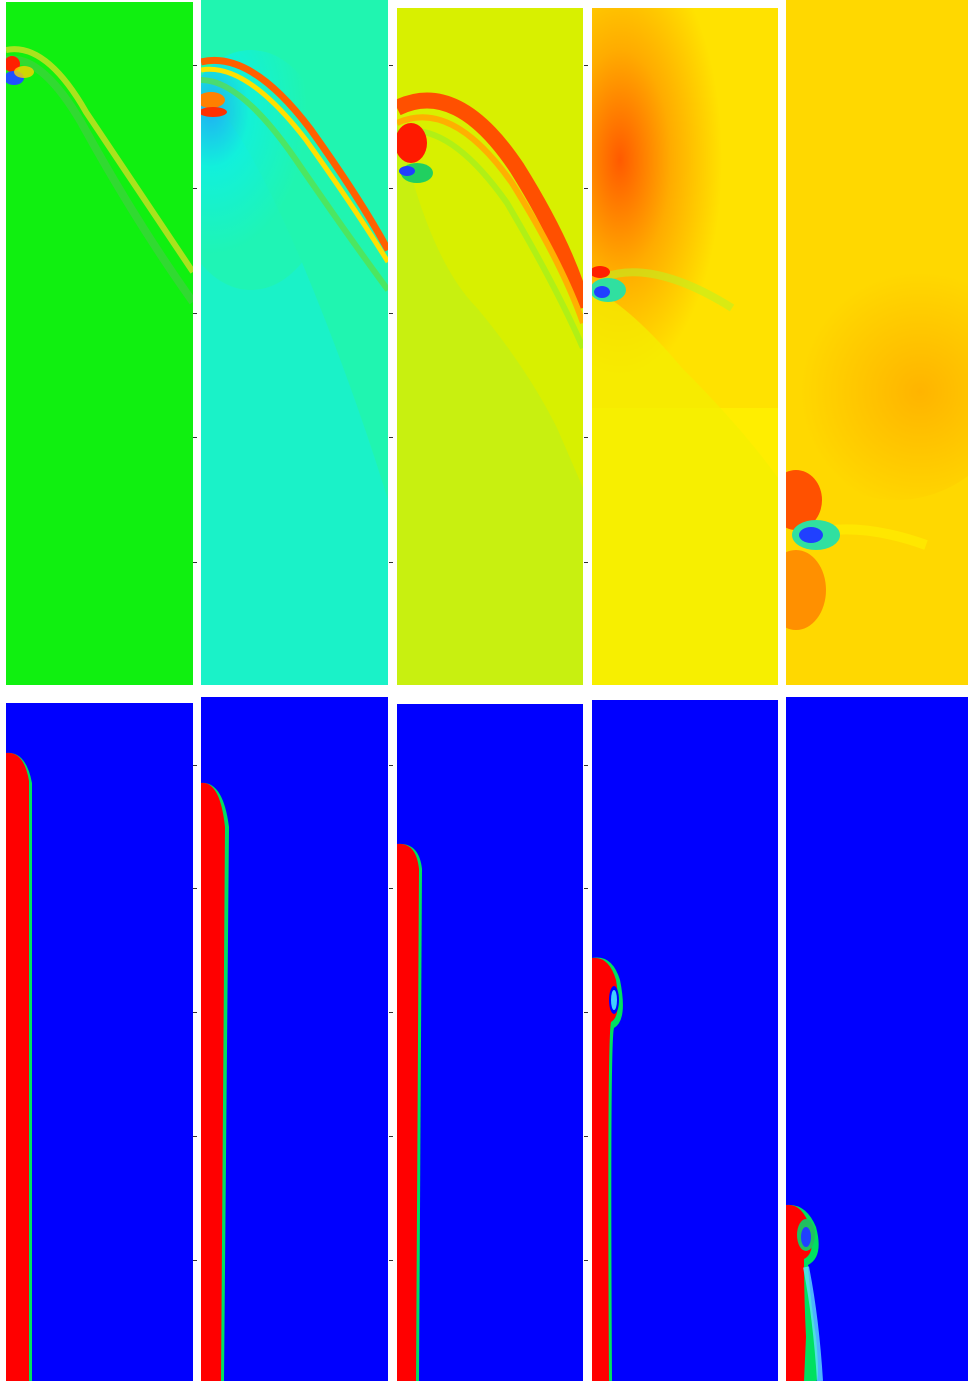  I want to click on bottom-panel-2-field, so click(294, 1039).